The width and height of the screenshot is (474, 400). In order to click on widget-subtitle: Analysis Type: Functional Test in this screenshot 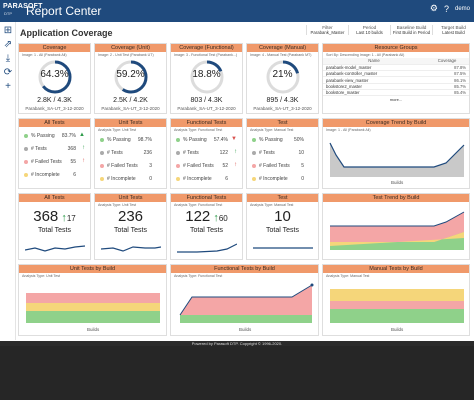, I will do `click(198, 130)`.